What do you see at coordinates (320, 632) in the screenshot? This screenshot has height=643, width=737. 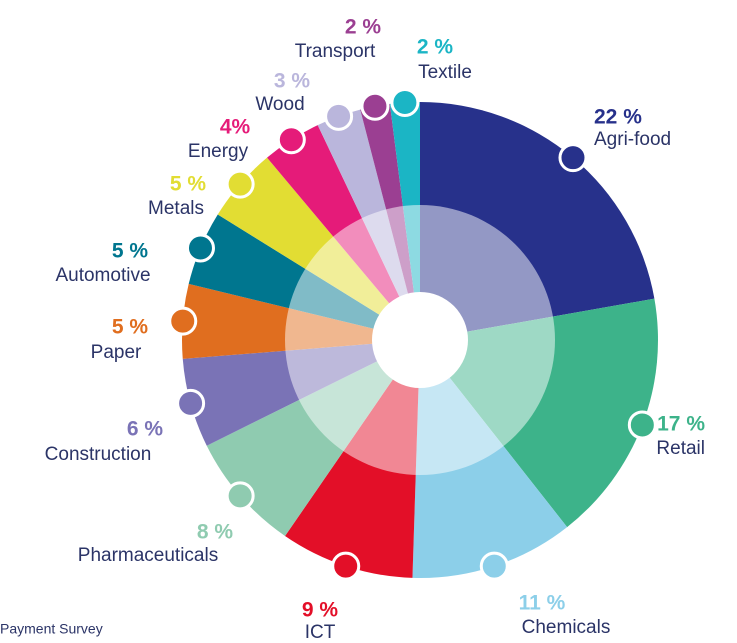 I see `category-label: ICT` at bounding box center [320, 632].